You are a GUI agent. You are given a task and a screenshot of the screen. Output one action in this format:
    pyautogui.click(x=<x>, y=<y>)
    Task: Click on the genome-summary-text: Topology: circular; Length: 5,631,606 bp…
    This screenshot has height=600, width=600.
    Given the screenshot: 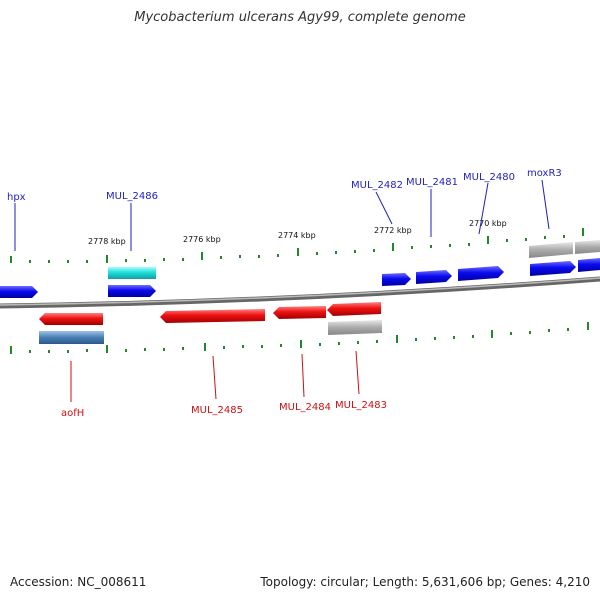 What is the action you would take?
    pyautogui.click(x=425, y=582)
    